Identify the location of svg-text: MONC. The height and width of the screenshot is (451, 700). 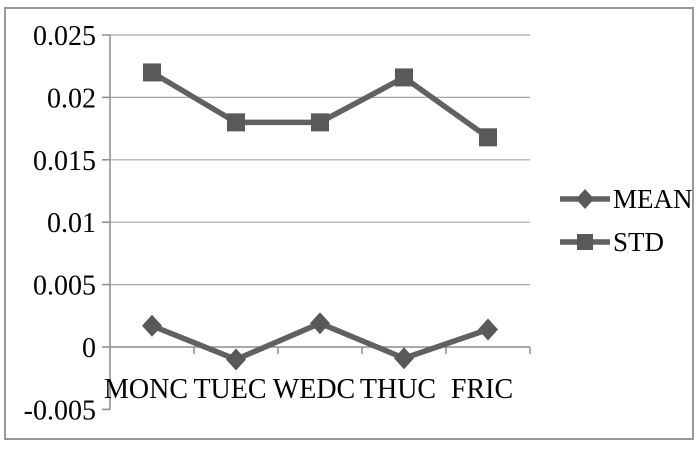
(146, 389).